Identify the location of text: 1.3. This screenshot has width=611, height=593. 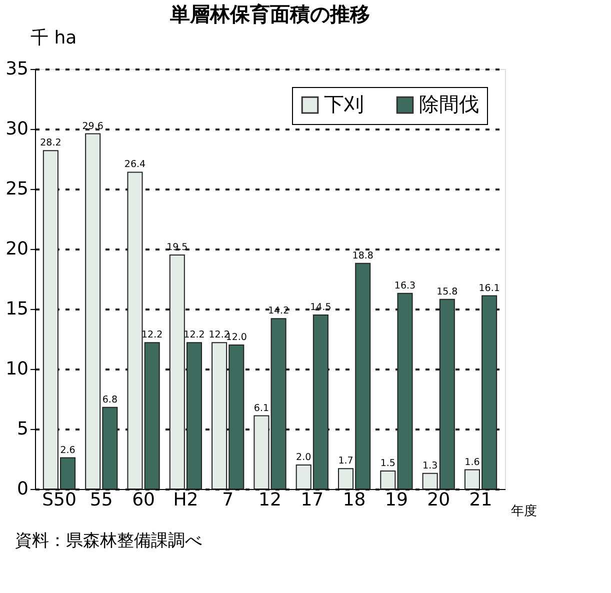
(430, 466).